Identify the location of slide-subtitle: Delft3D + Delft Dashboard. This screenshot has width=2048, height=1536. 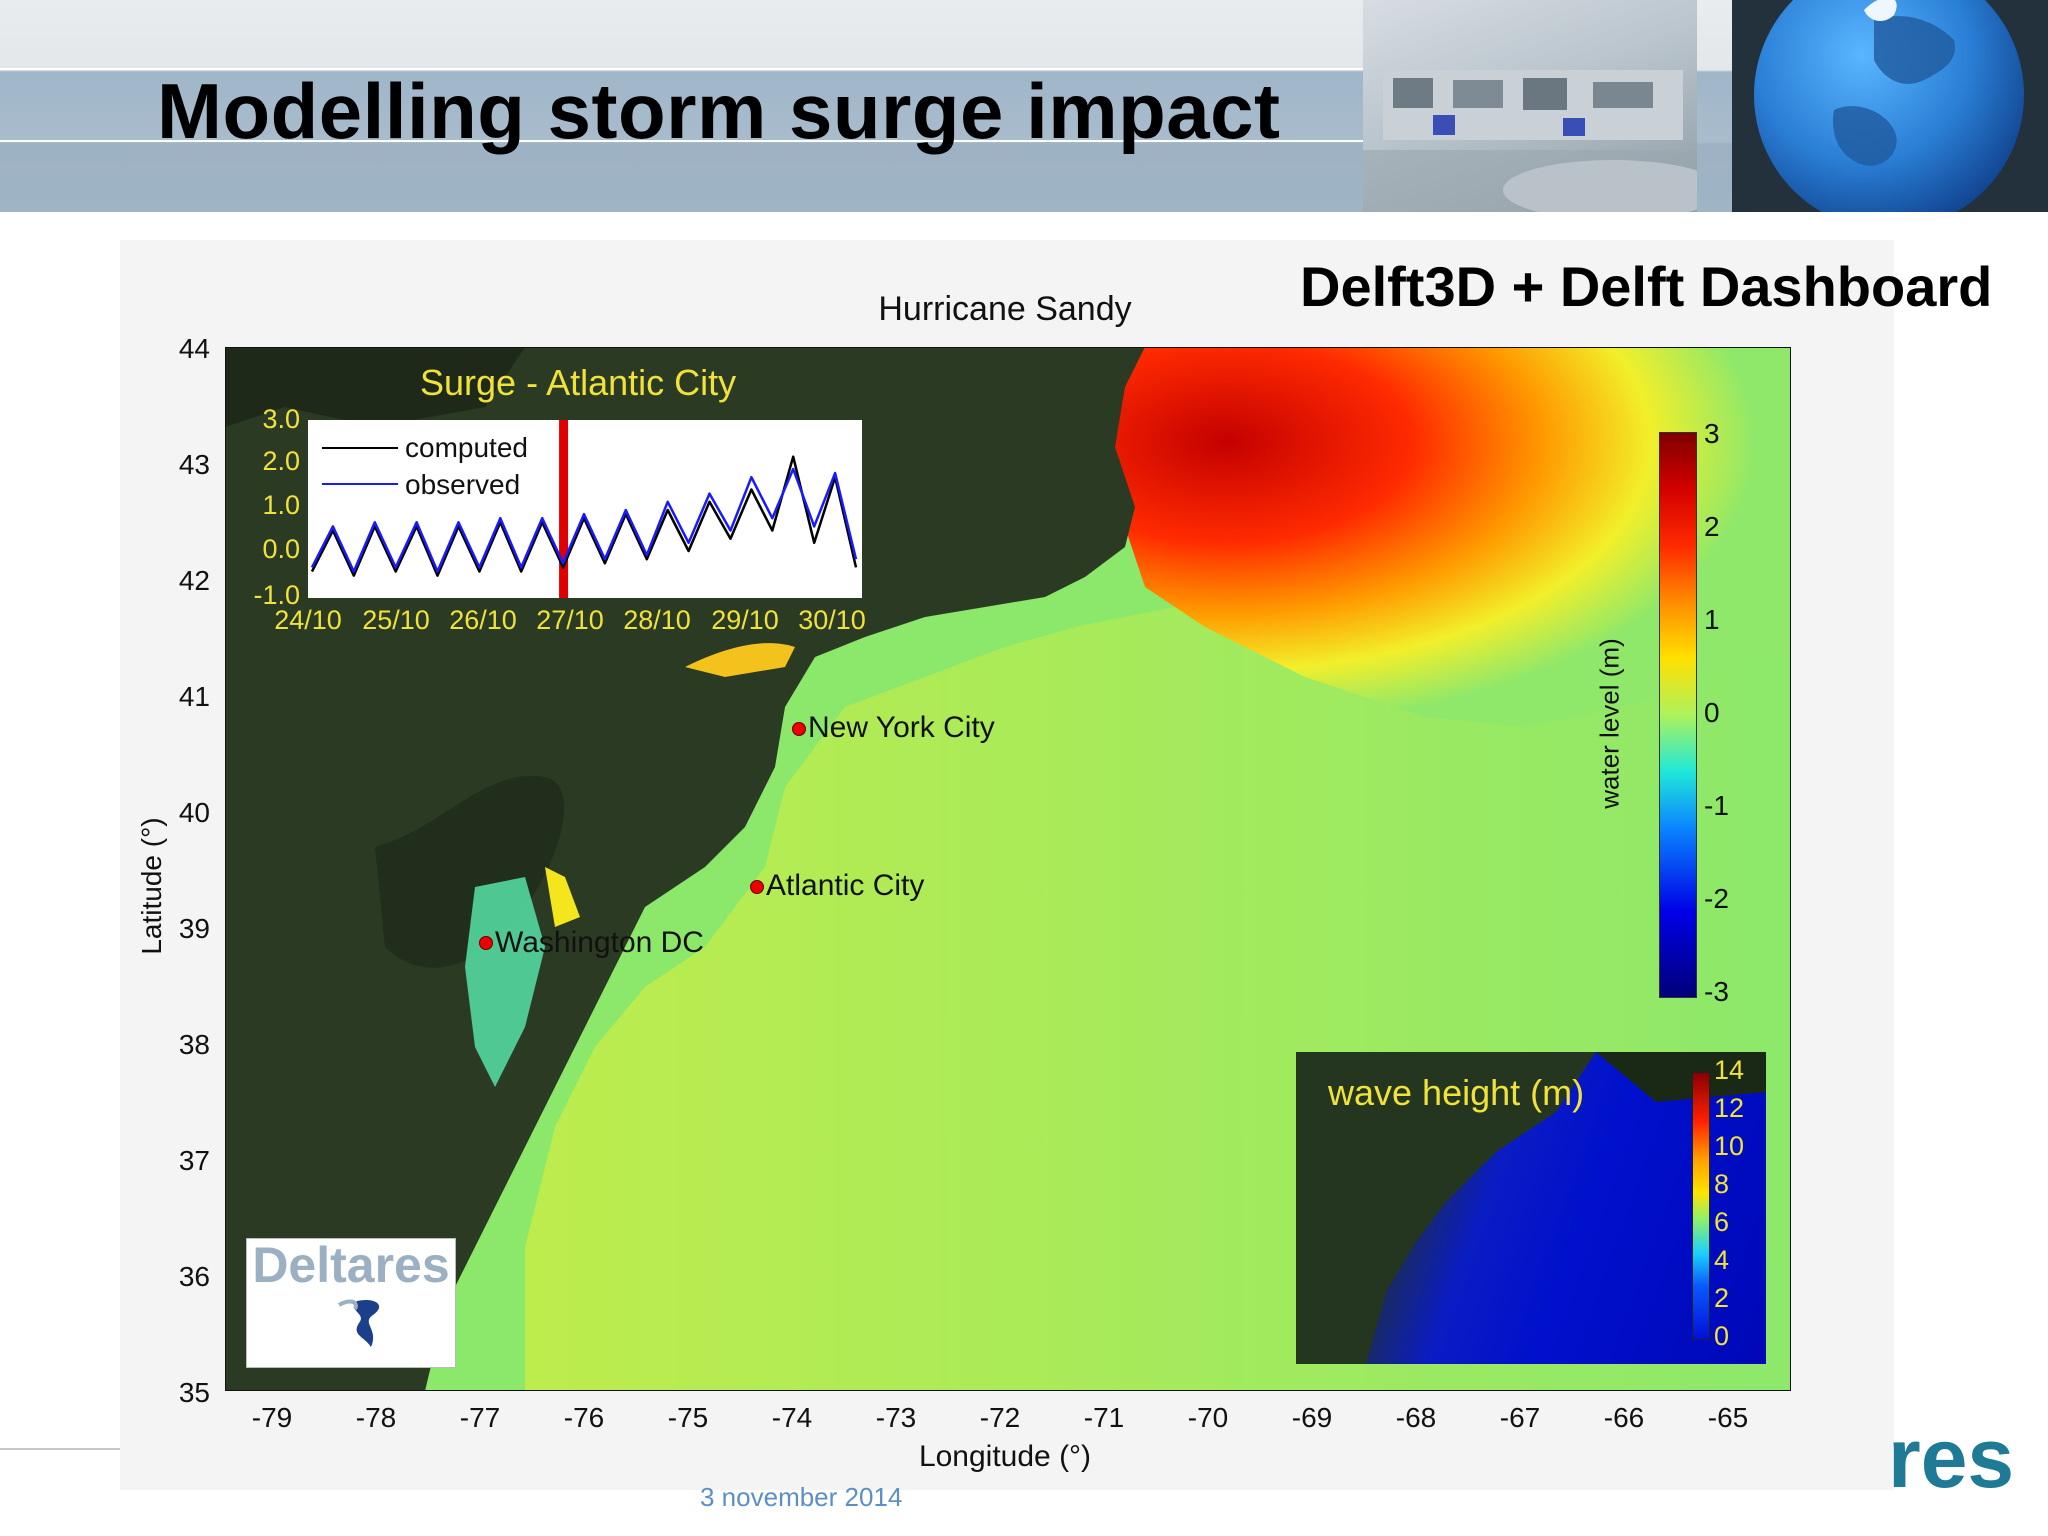
(1646, 286).